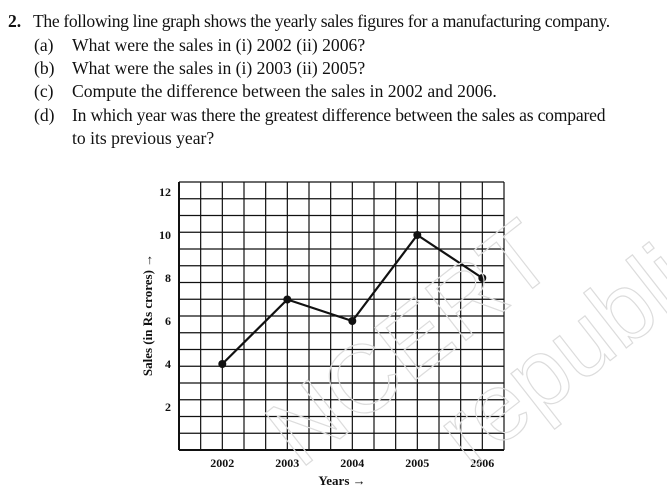 The width and height of the screenshot is (667, 488). What do you see at coordinates (168, 278) in the screenshot?
I see `y-tick-label: 8` at bounding box center [168, 278].